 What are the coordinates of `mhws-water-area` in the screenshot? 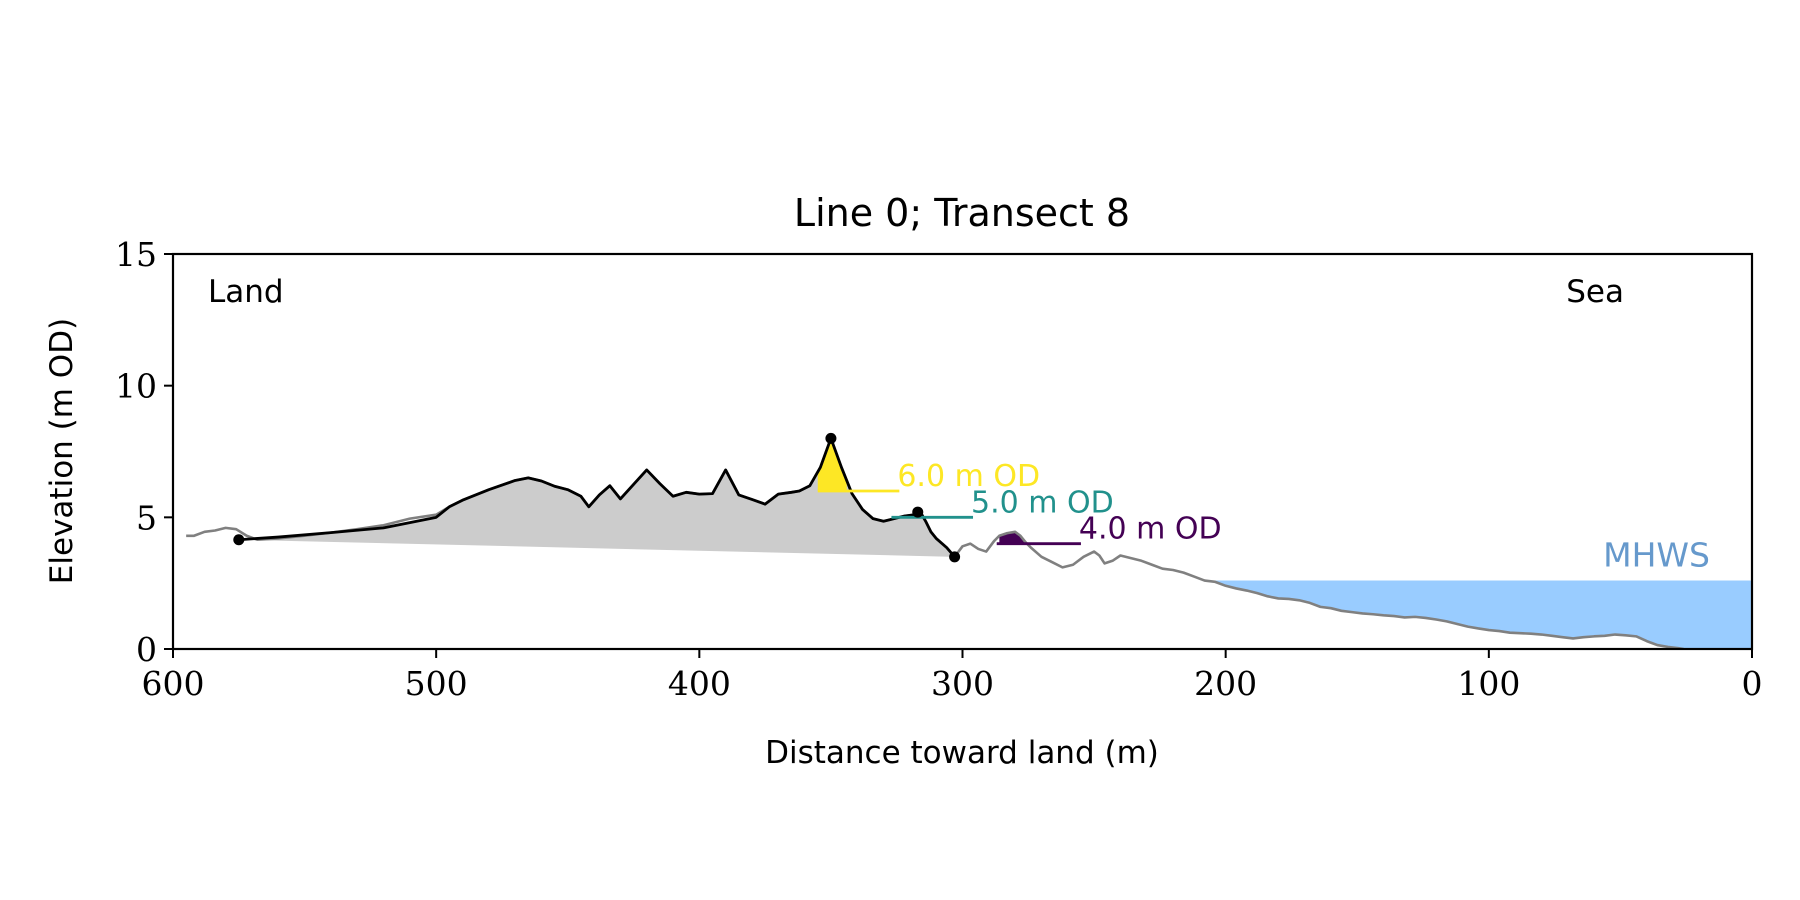 It's located at (1478, 614).